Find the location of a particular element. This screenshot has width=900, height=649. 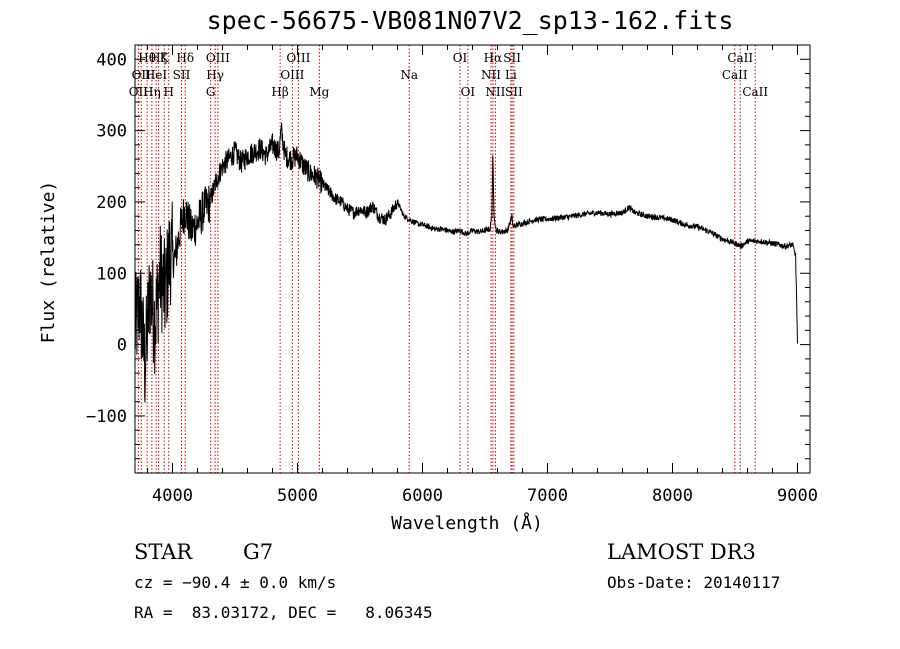

x-tick-label: 6000 is located at coordinates (422, 496).